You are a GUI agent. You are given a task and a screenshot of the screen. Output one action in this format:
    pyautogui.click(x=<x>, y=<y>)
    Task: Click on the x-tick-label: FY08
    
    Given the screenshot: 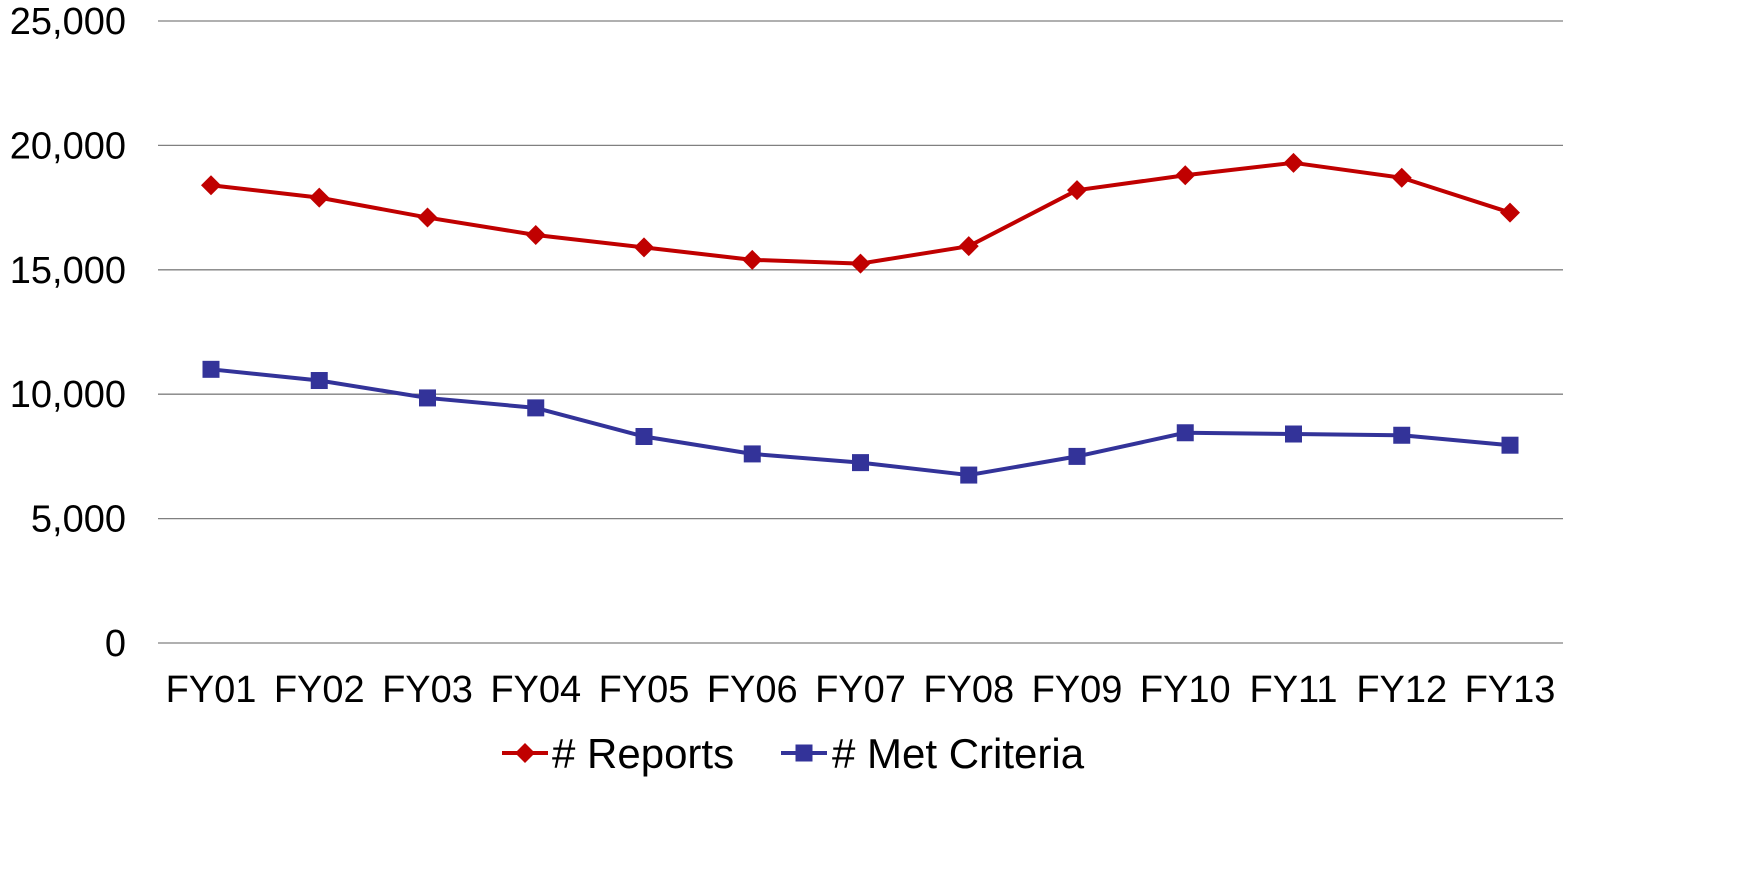 What is the action you would take?
    pyautogui.click(x=968, y=690)
    